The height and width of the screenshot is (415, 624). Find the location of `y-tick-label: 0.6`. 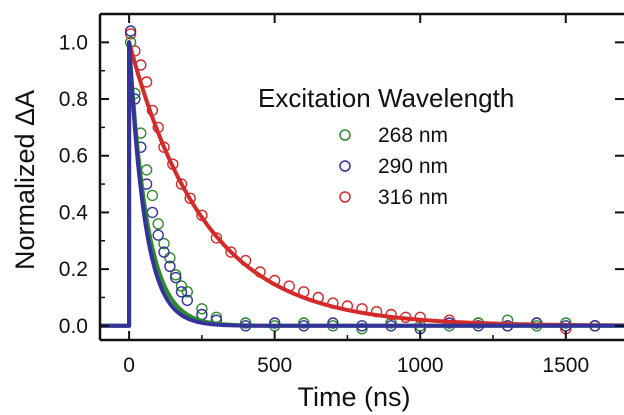

y-tick-label: 0.6 is located at coordinates (73, 156).